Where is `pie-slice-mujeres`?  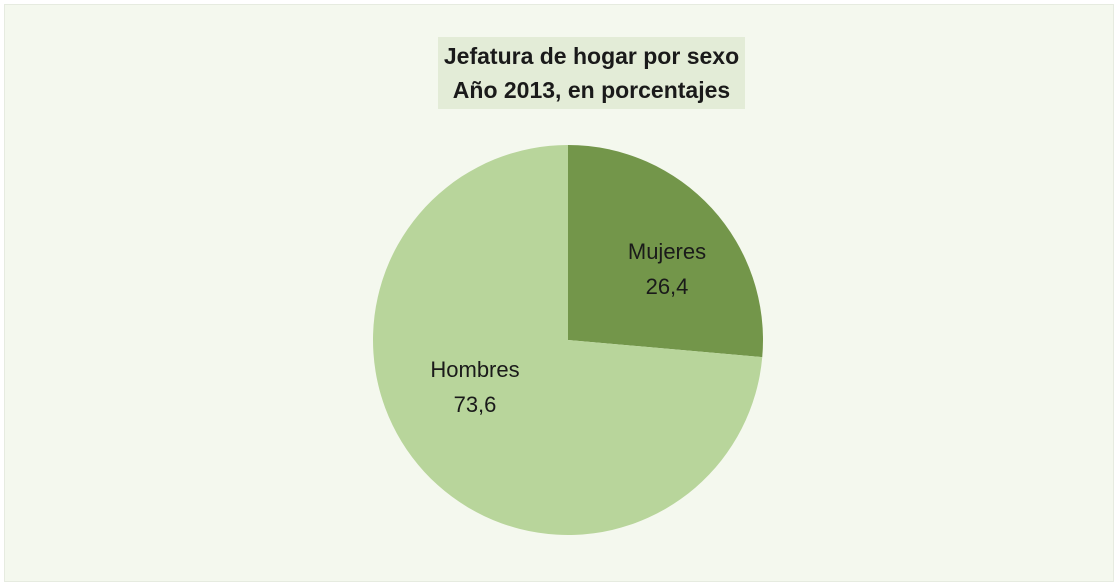
pie-slice-mujeres is located at coordinates (665, 251).